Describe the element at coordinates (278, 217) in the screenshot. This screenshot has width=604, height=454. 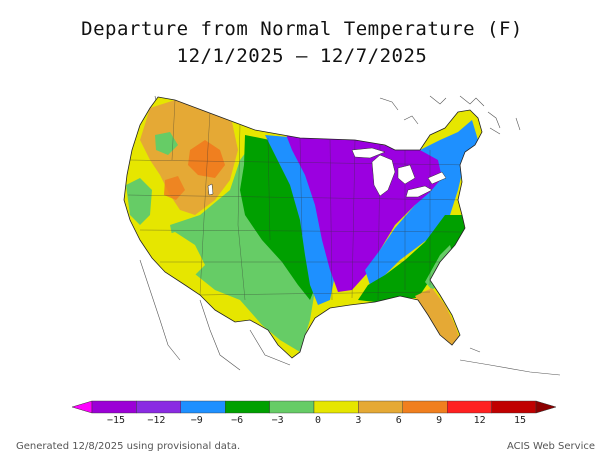
I see `zone-green-plains` at that location.